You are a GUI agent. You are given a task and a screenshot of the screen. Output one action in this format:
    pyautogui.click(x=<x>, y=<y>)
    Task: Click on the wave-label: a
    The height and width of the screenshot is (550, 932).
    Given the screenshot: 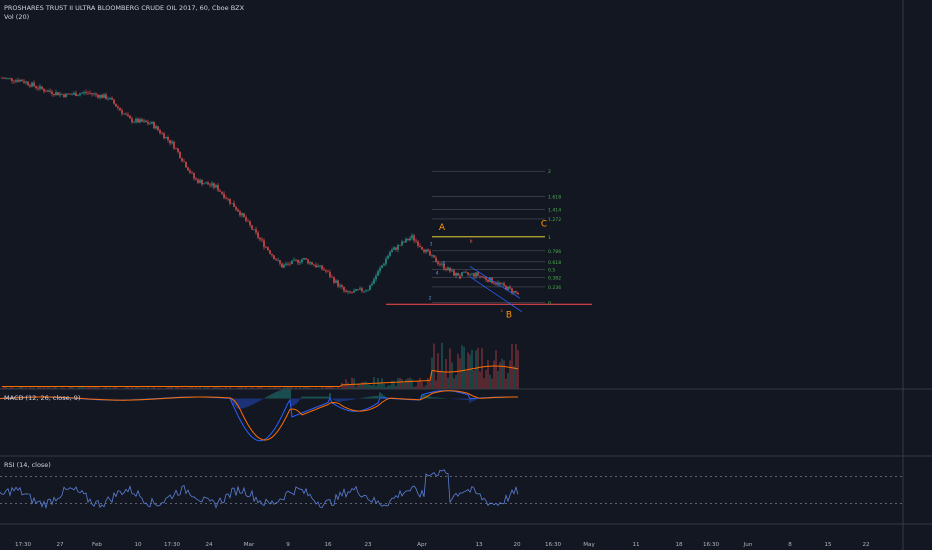 What is the action you would take?
    pyautogui.click(x=460, y=278)
    